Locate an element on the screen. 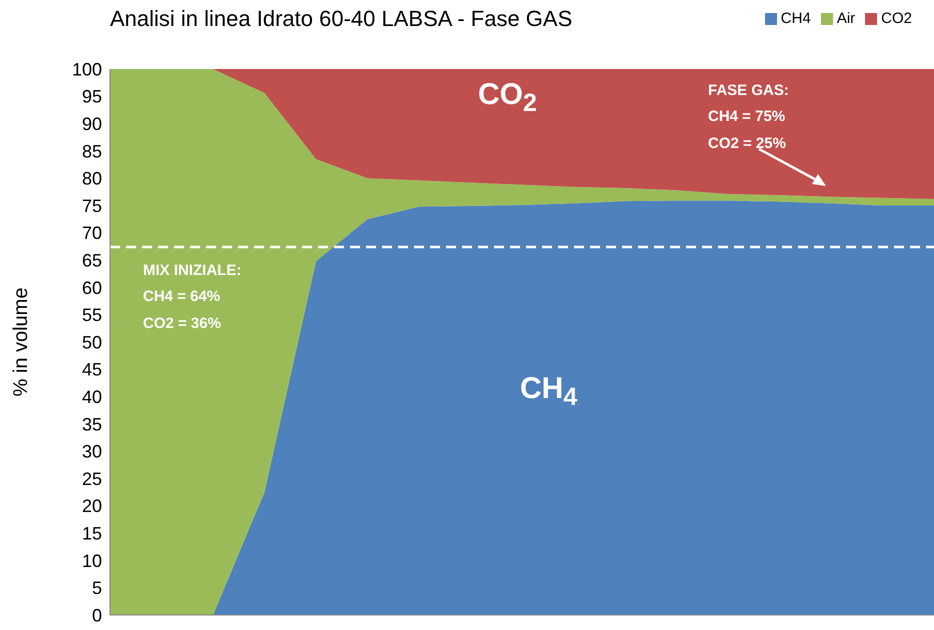 The width and height of the screenshot is (934, 630). legend-label: CH4 is located at coordinates (795, 18).